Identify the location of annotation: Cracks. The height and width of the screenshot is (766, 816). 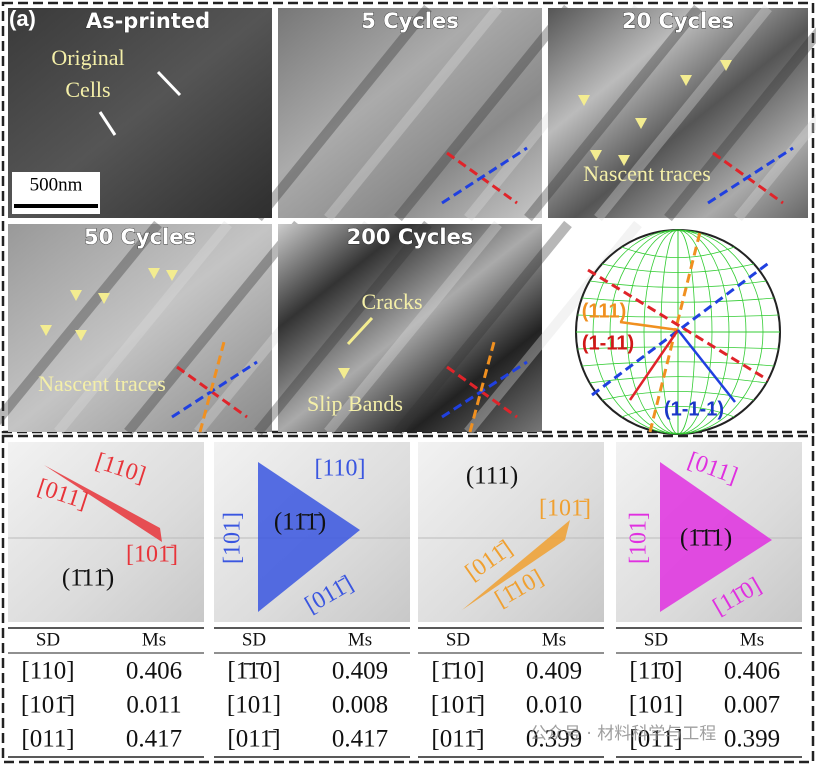
(391, 301).